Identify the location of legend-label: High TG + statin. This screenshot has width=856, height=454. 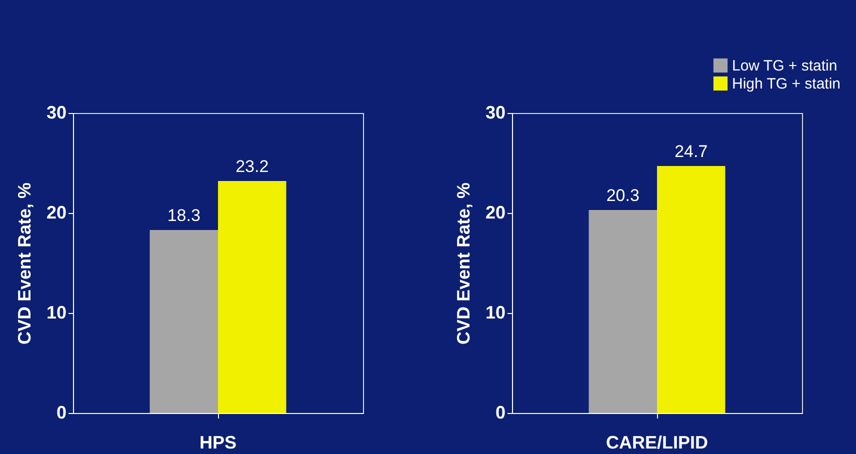
(786, 84).